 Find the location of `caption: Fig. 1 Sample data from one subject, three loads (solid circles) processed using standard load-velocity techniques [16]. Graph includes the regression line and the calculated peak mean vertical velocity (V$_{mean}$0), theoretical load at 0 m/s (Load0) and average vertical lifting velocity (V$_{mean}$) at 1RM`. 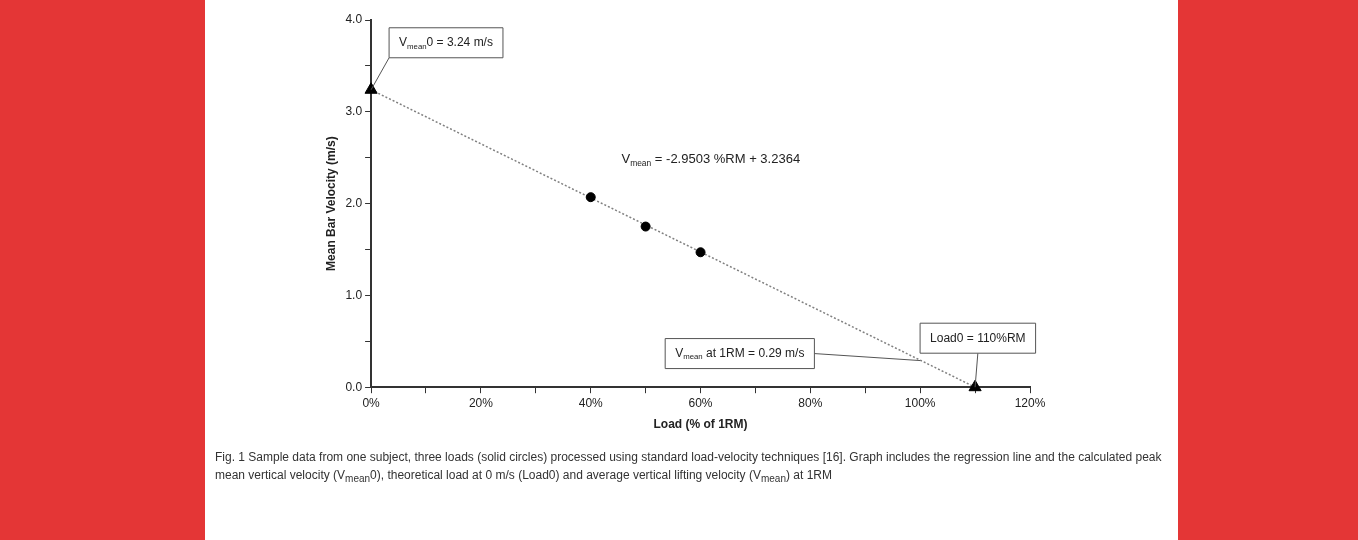

caption: Fig. 1 Sample data from one subject, three loads (solid circles) processed using standard load-velocity techniques [16]. Graph includes the regression line and the calculated peak mean vertical velocity (V$_{mean}$0), theoretical load at 0 m/s (Load0) and average vertical lifting velocity (V$_{mean}$) at 1RM is located at coordinates (689, 468).